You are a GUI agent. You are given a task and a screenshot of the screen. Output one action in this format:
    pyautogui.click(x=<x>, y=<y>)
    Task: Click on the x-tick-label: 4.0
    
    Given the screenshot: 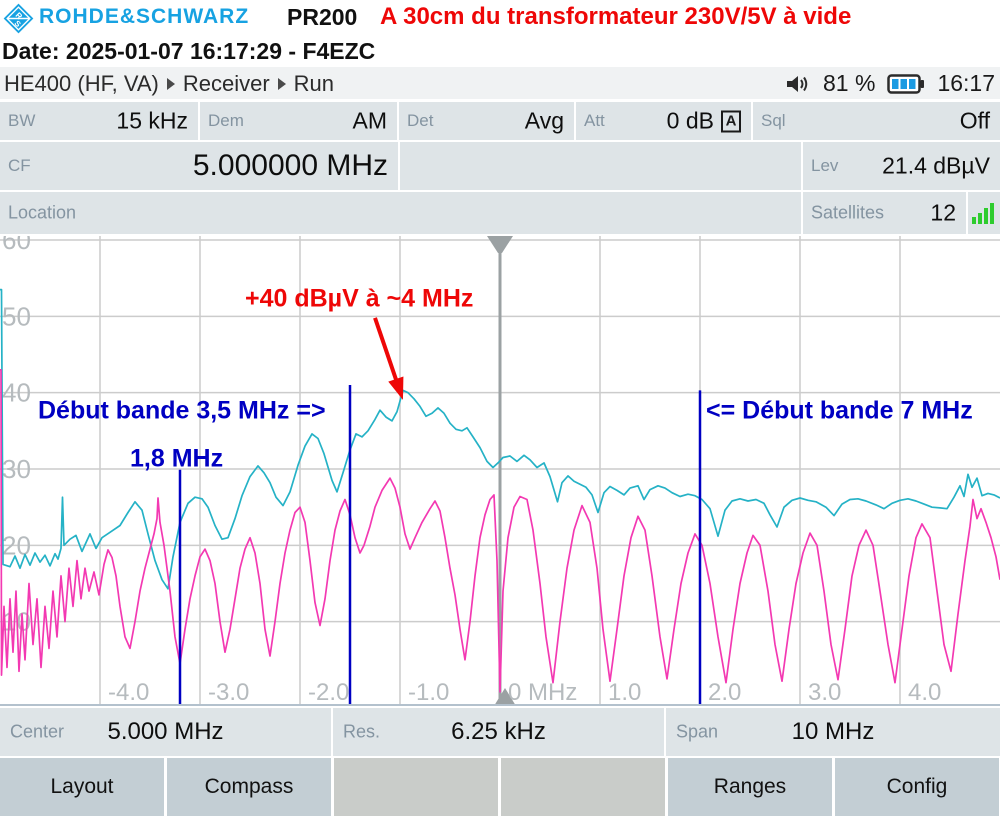 What is the action you would take?
    pyautogui.click(x=924, y=692)
    